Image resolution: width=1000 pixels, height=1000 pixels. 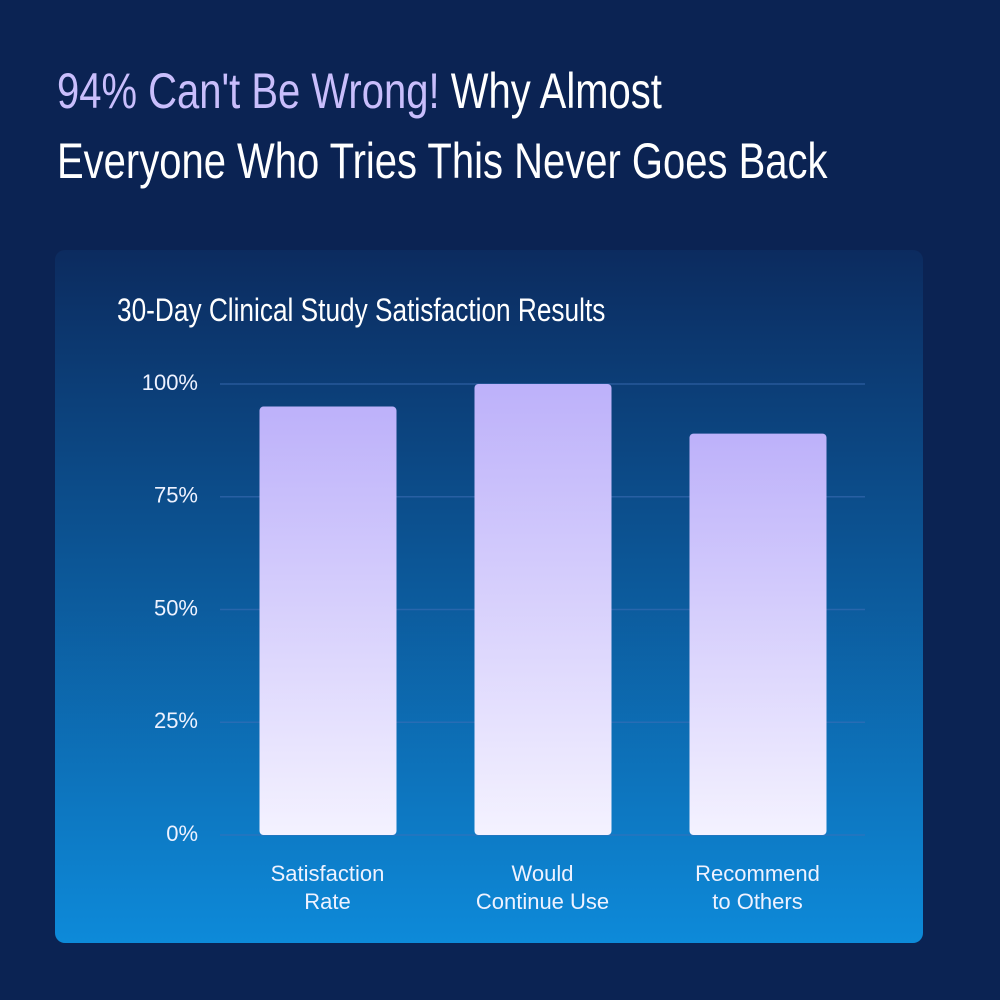 What do you see at coordinates (542, 887) in the screenshot?
I see `x-tick-label: Would Continue Use` at bounding box center [542, 887].